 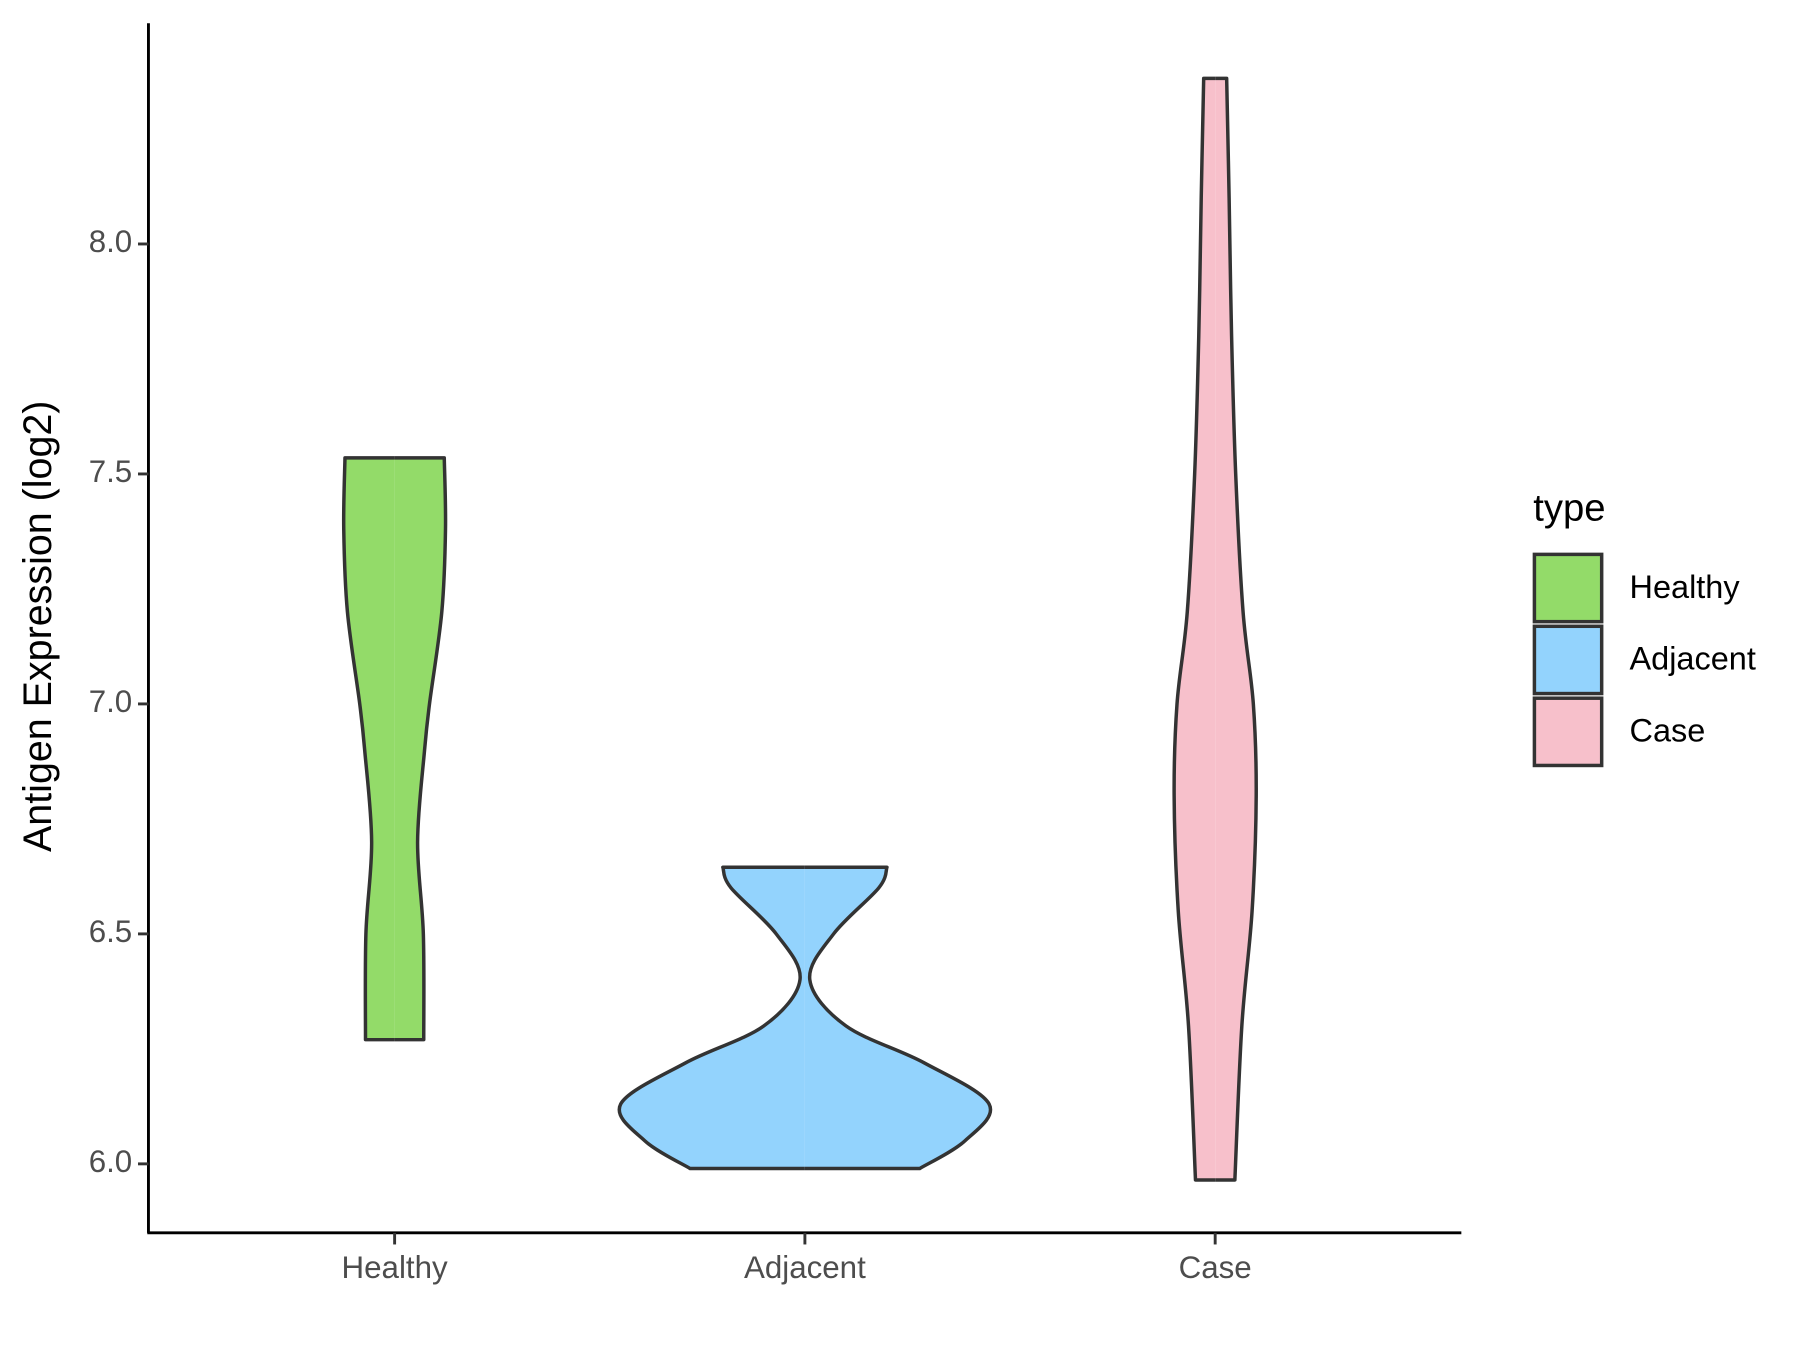 I want to click on legend-label: Case, so click(x=1668, y=731).